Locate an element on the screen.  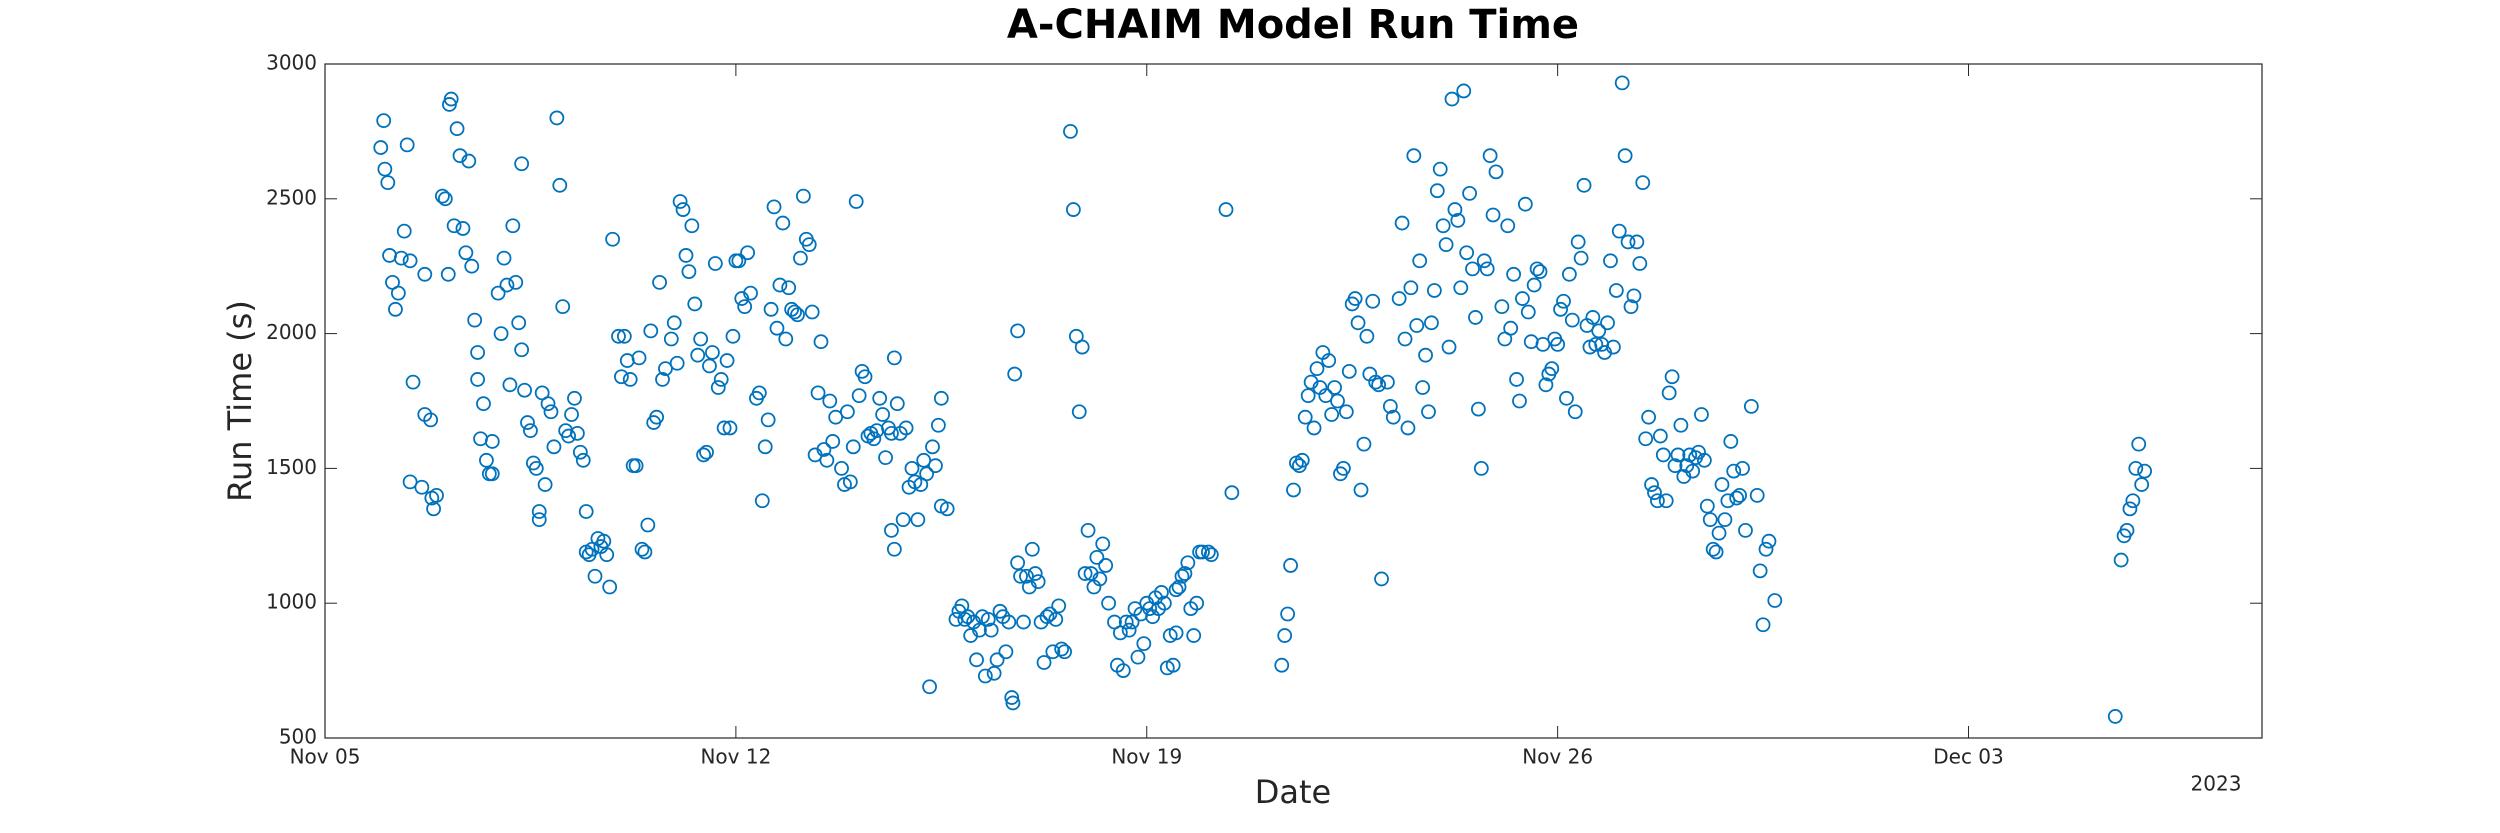
y-tick-label: 500 is located at coordinates (298, 737).